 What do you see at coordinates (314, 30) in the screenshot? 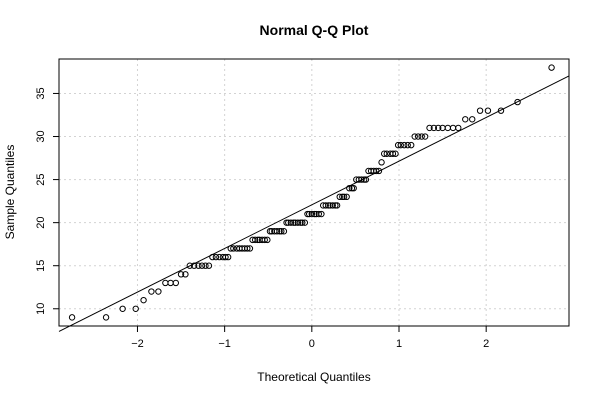
I see `chart-title: Normal Q-Q Plot` at bounding box center [314, 30].